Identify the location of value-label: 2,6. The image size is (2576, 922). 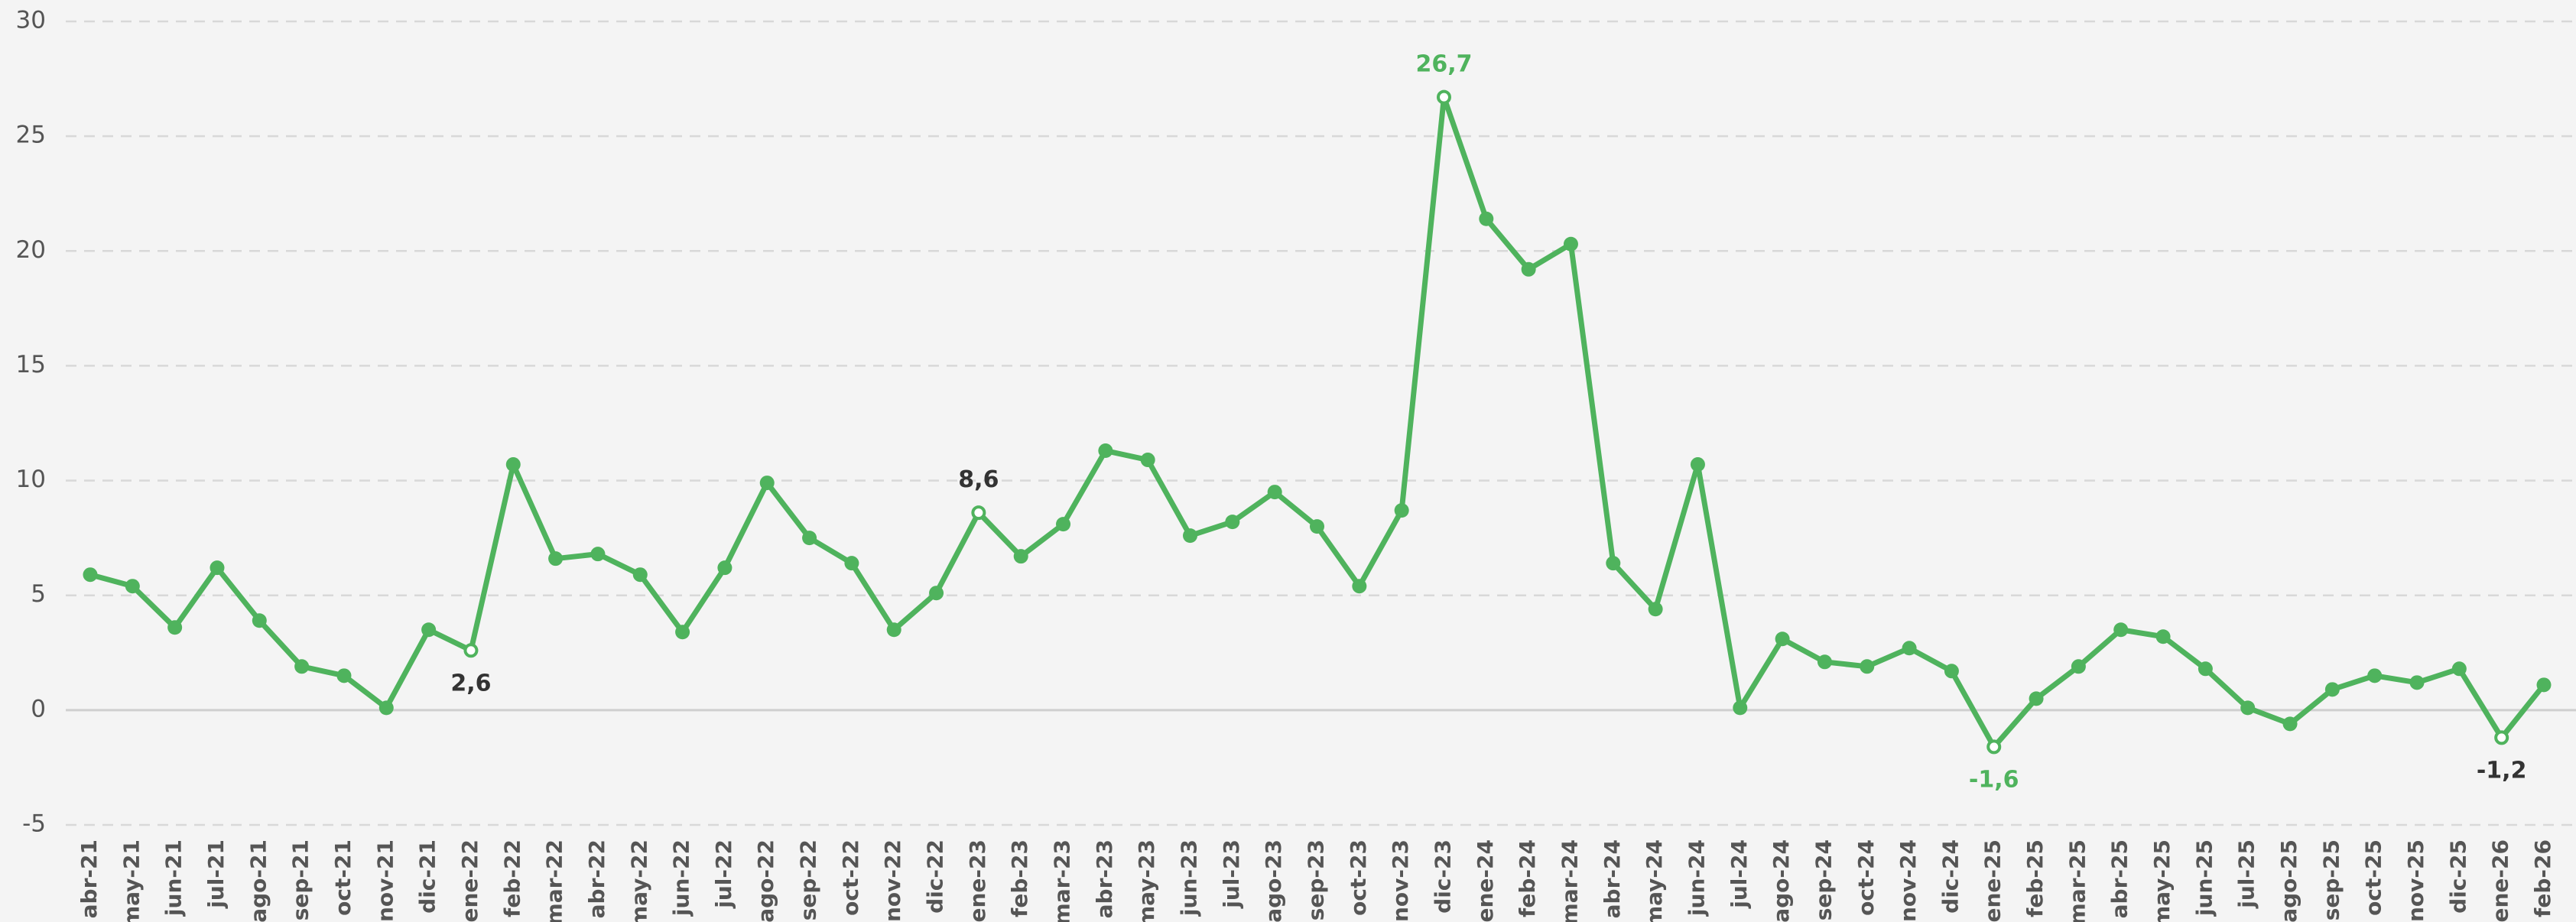
(471, 683).